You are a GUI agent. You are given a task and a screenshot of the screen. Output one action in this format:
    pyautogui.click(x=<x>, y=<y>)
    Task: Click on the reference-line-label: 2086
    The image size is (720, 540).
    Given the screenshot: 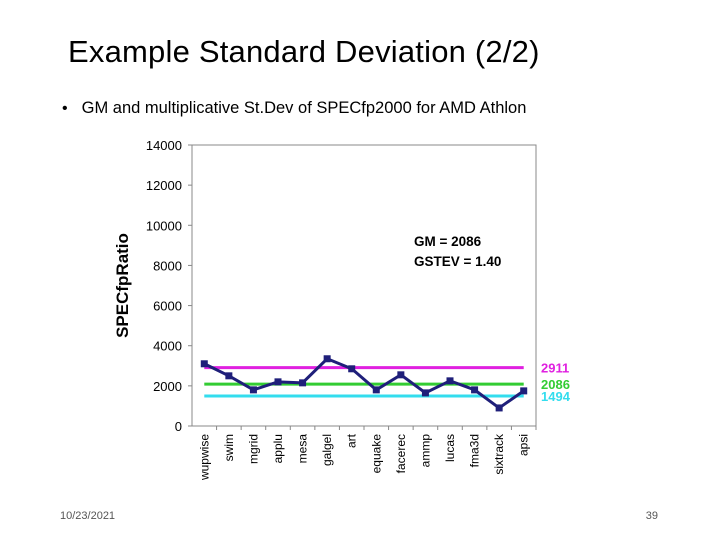 What is the action you would take?
    pyautogui.click(x=555, y=384)
    